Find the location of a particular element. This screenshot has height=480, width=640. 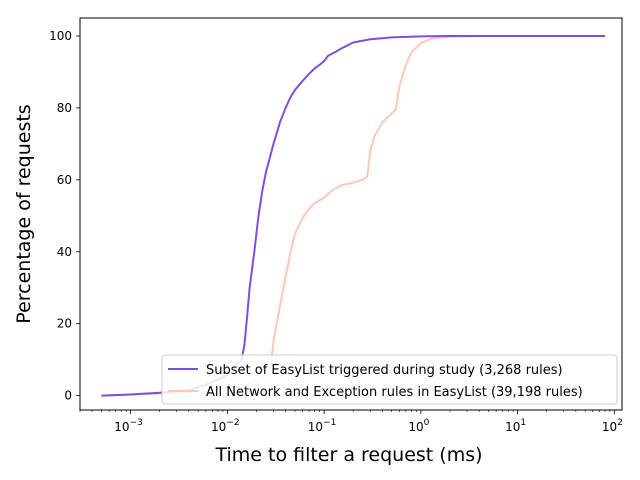

y-tick-label: 20 is located at coordinates (64, 324).